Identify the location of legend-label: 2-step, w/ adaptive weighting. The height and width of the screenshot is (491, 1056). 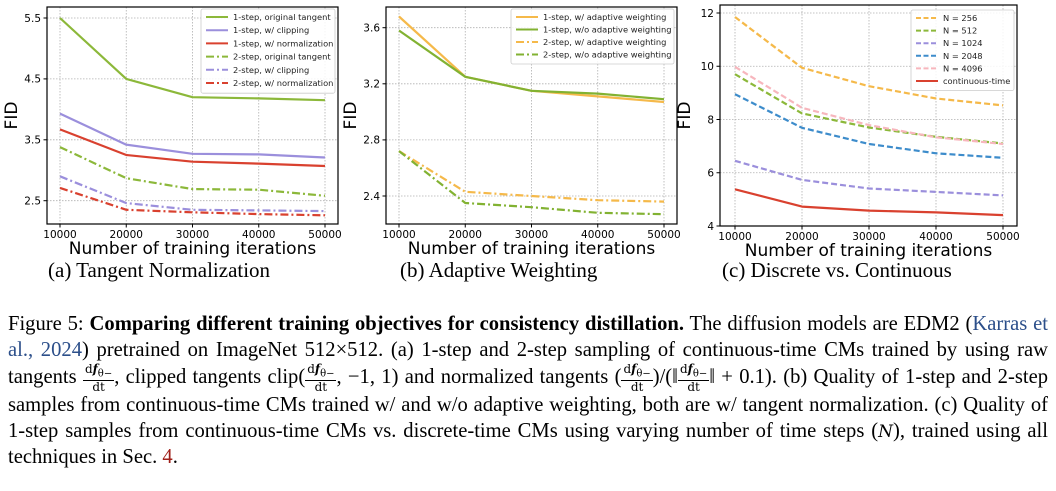
(604, 42).